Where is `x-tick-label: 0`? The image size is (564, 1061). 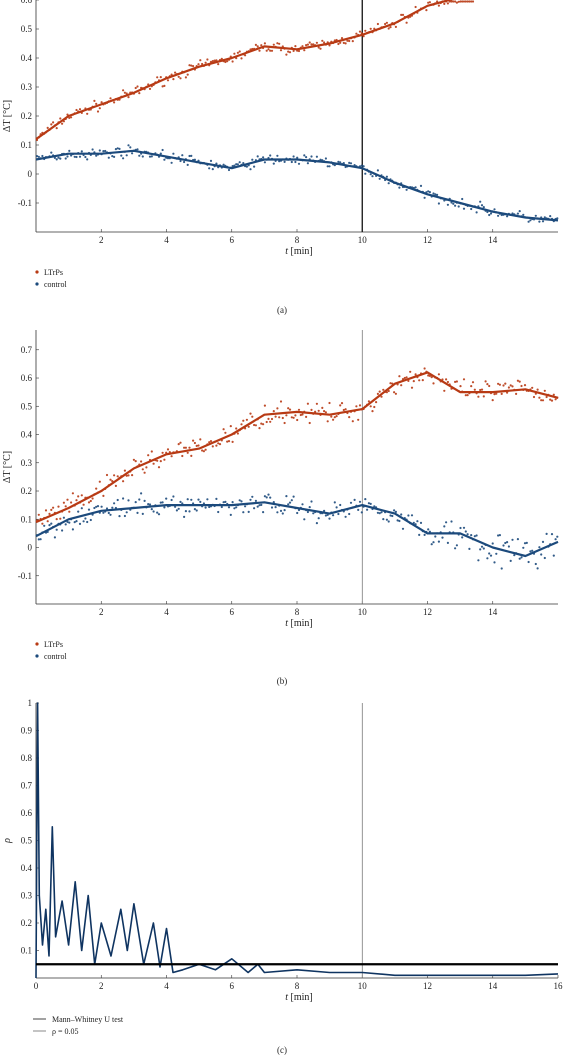
x-tick-label: 0 is located at coordinates (36, 986).